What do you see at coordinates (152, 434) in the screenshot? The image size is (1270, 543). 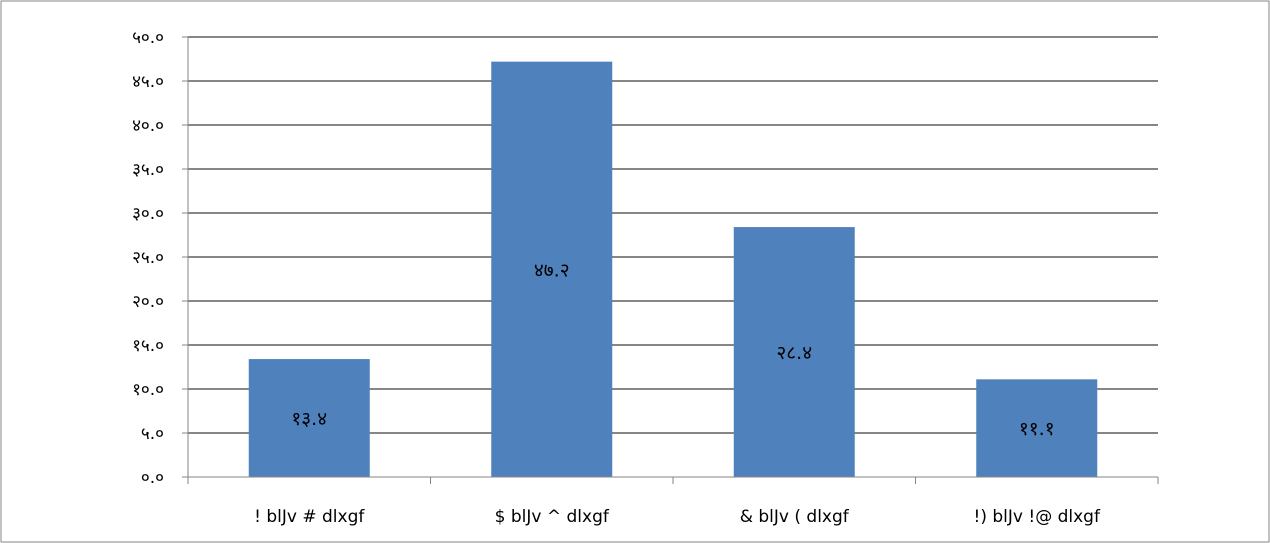 I see `y-tick-label: ५.०` at bounding box center [152, 434].